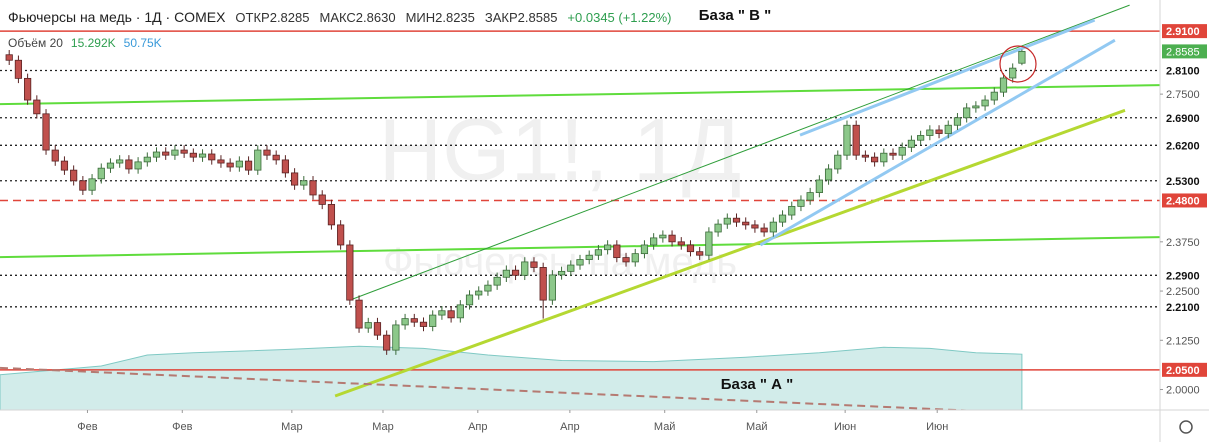 The image size is (1209, 442). I want to click on volume-ma-value: 50.75K, so click(142, 43).